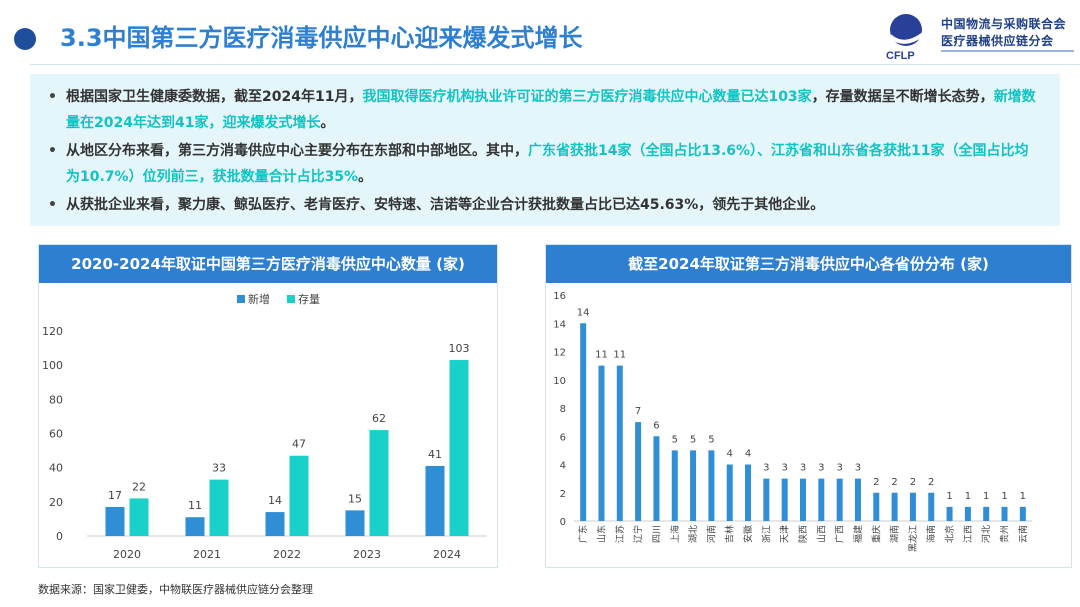 The image size is (1080, 607). What do you see at coordinates (563, 409) in the screenshot?
I see `y-tick-label: 8` at bounding box center [563, 409].